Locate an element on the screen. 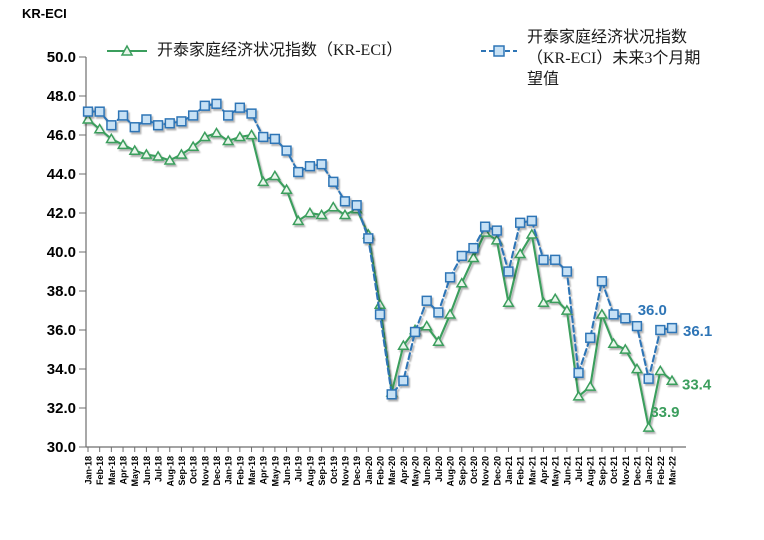 The image size is (764, 540). x-axis-tick-label: Dec-20 is located at coordinates (497, 471).